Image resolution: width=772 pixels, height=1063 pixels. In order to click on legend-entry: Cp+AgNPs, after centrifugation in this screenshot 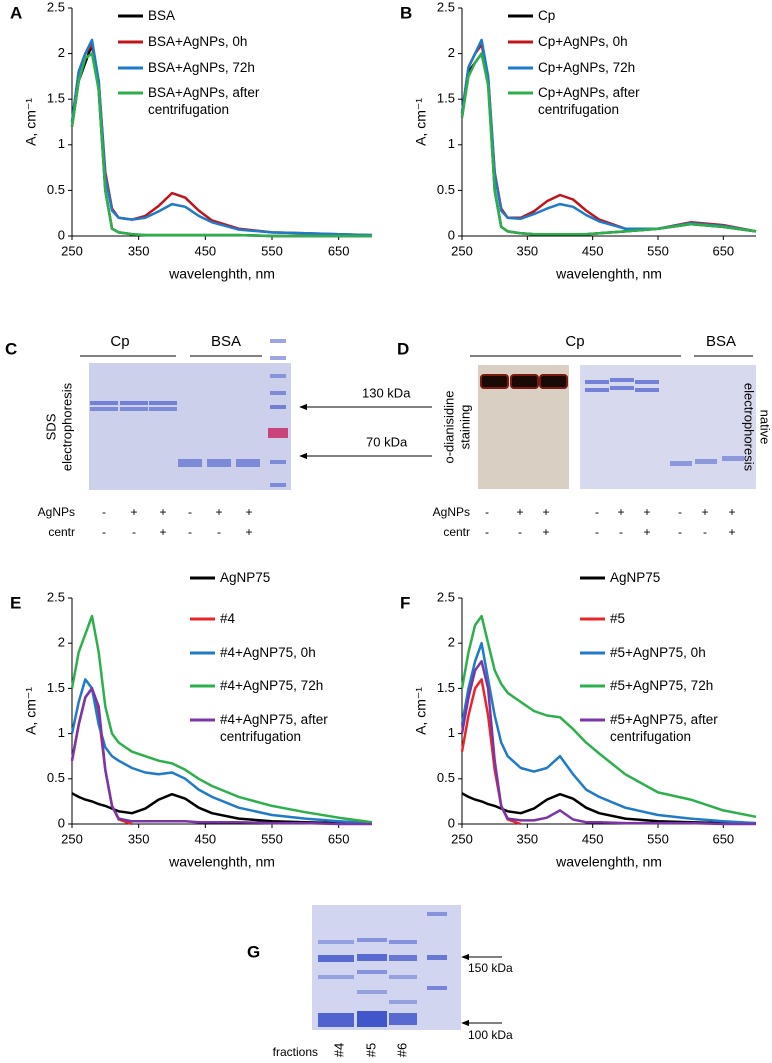, I will do `click(589, 101)`.